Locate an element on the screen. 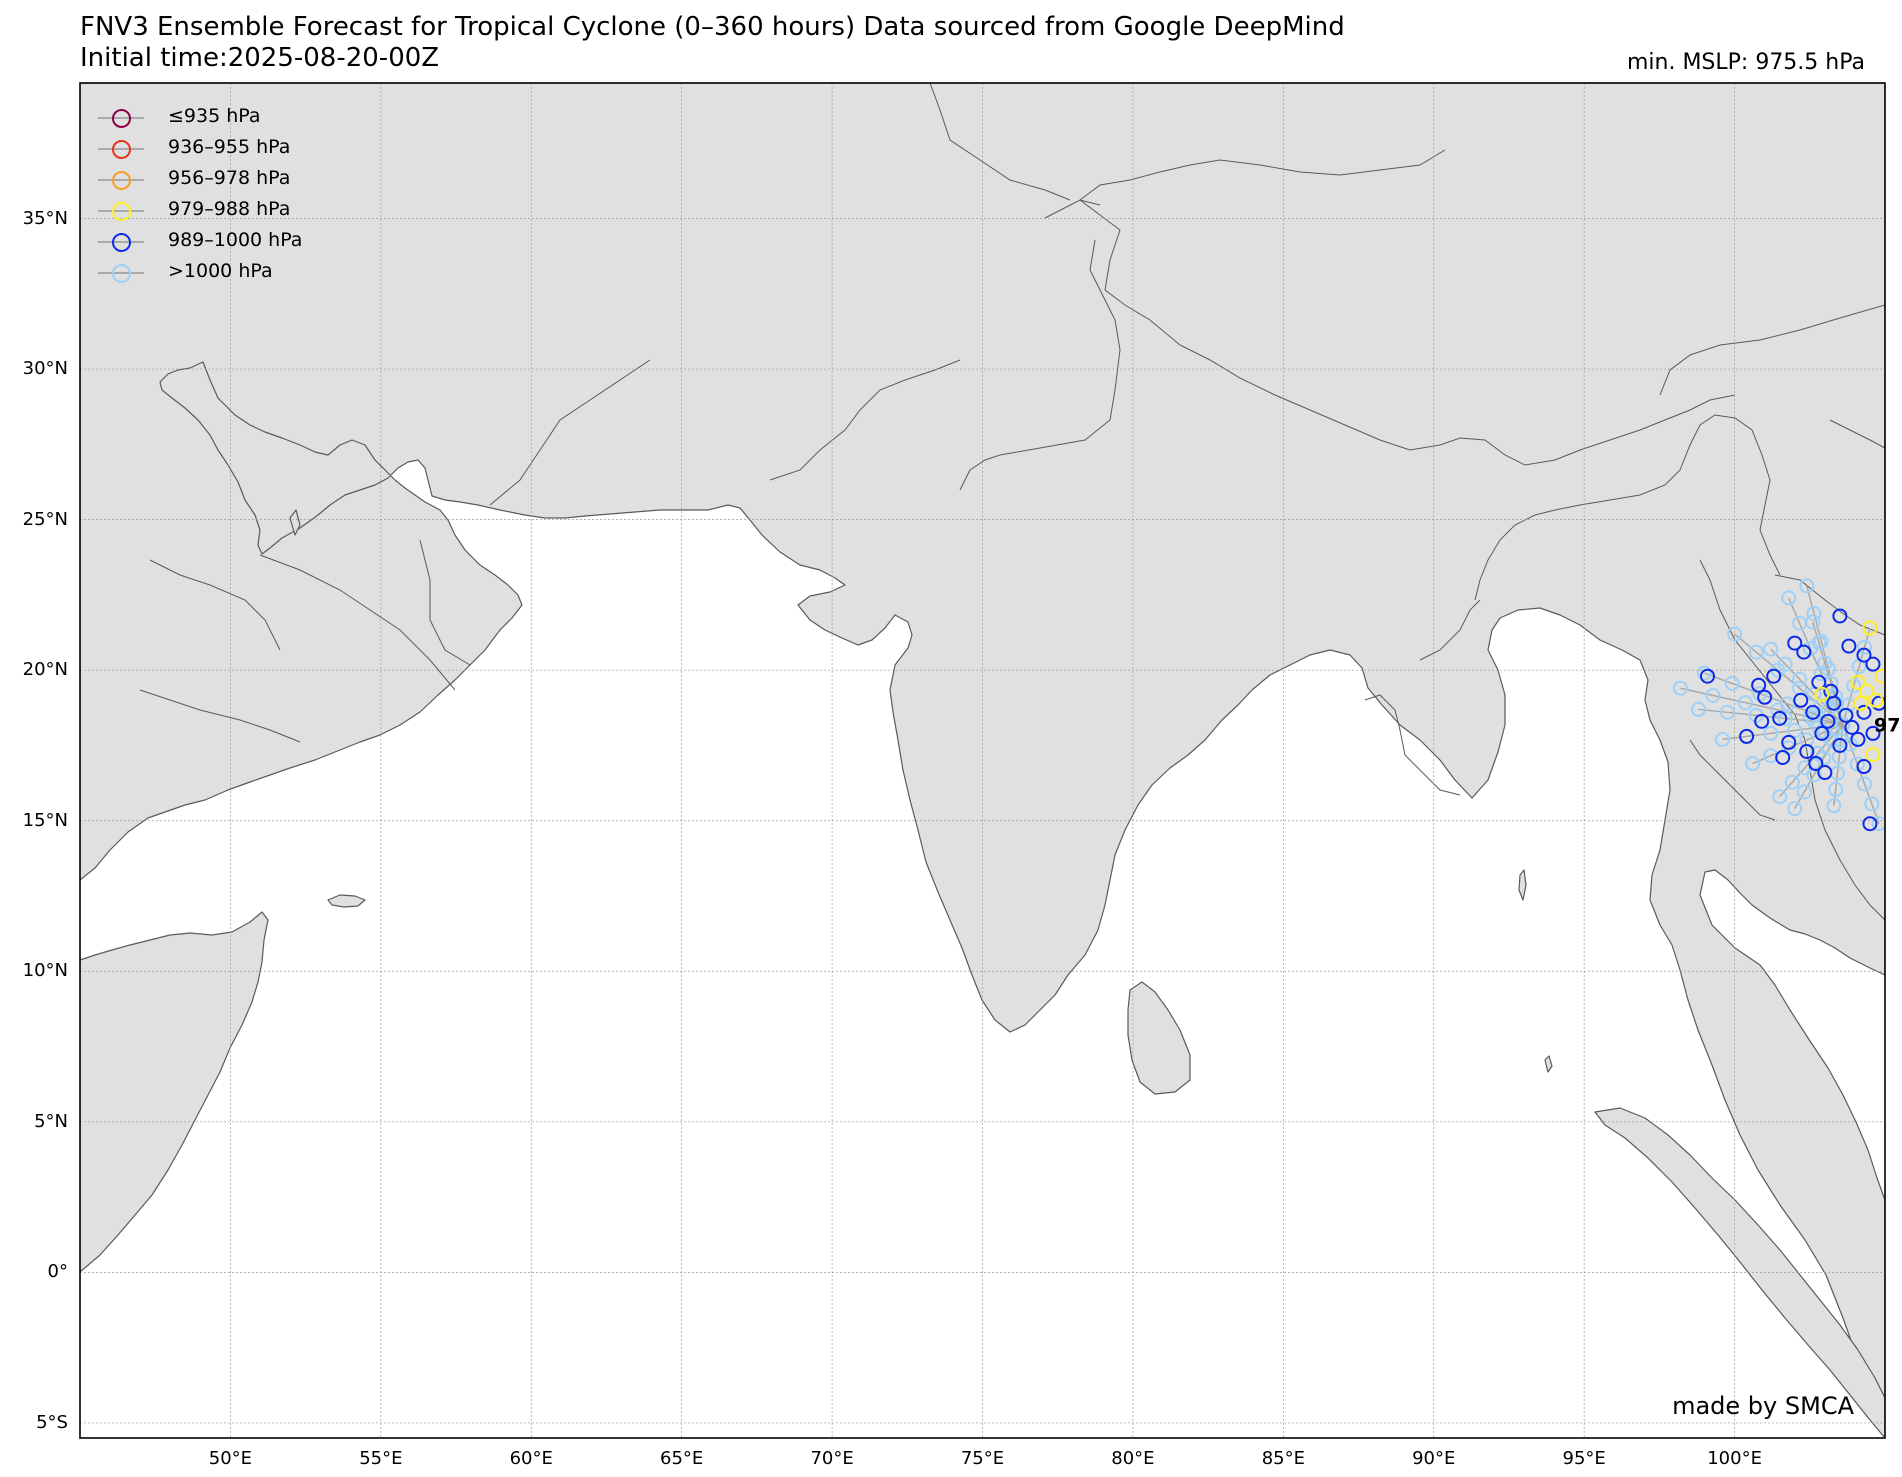  min-mslp-label: min. MSLP: 975.5 hPa is located at coordinates (1745, 62).